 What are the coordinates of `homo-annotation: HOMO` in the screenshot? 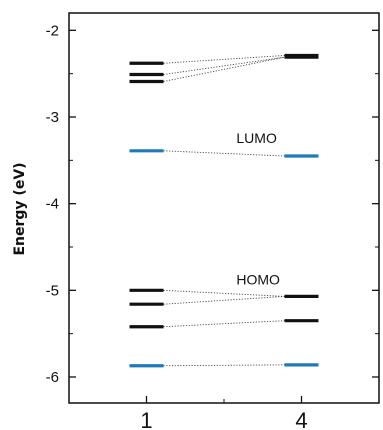 It's located at (258, 279).